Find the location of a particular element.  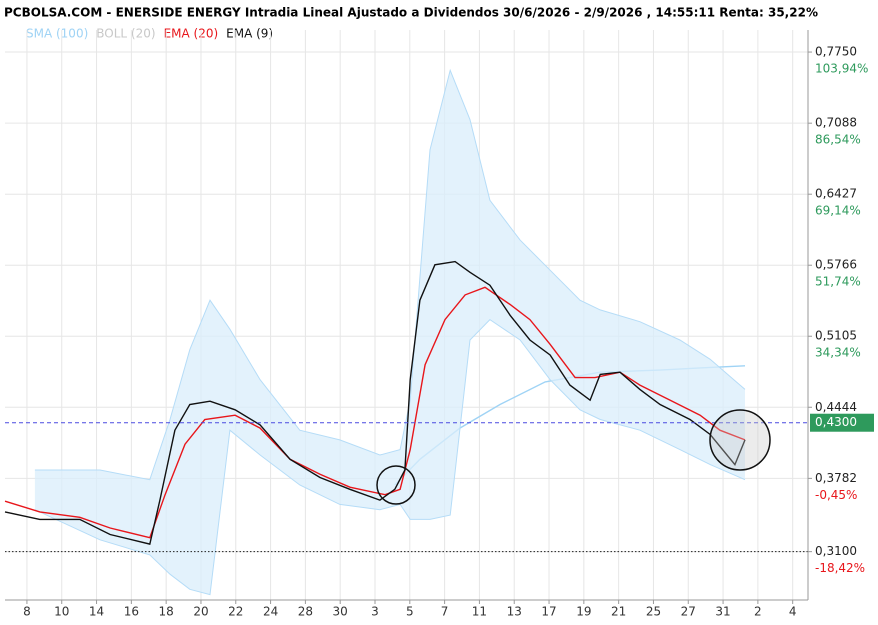

x-tick-label: 19 is located at coordinates (583, 612).